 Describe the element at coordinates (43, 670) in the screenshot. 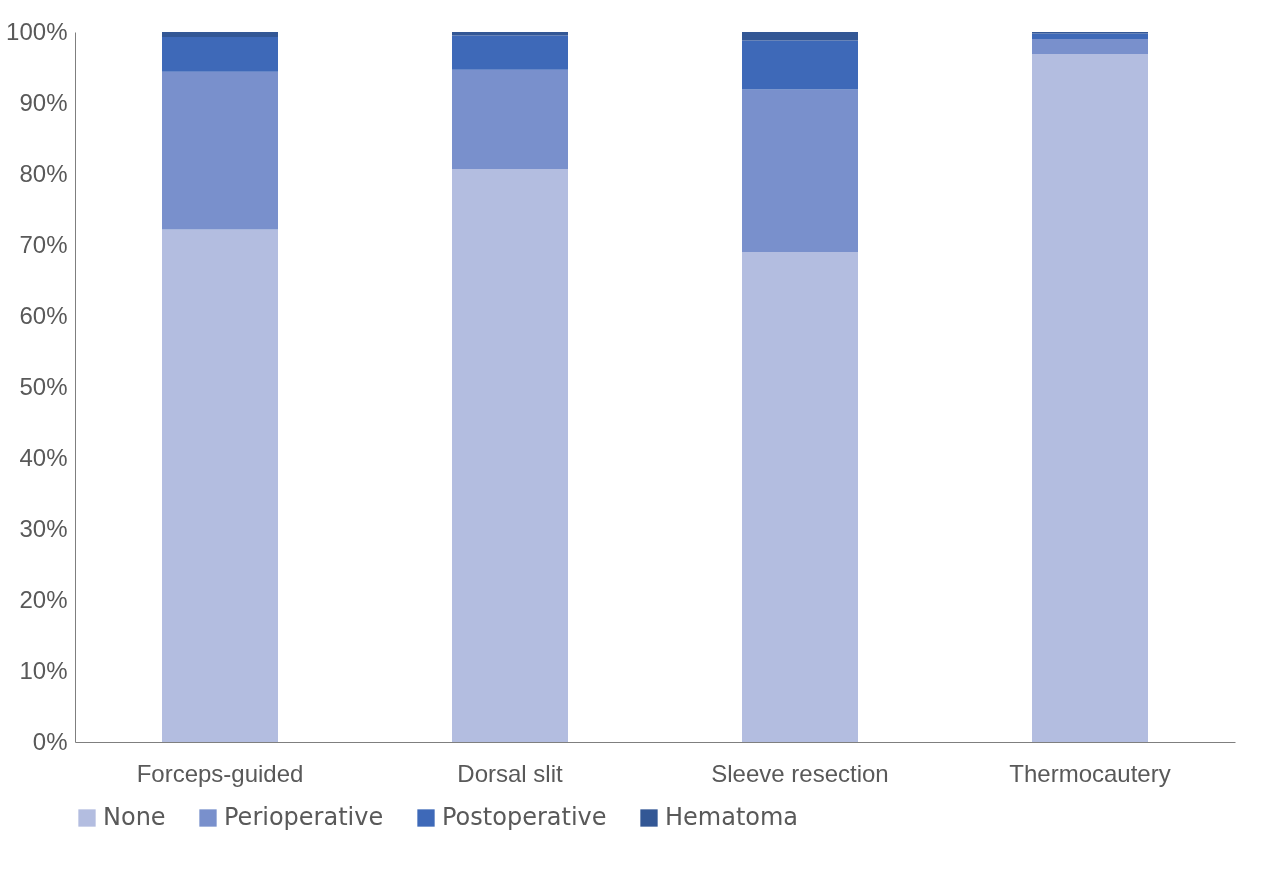

I see `y-tick-label: 10%` at that location.